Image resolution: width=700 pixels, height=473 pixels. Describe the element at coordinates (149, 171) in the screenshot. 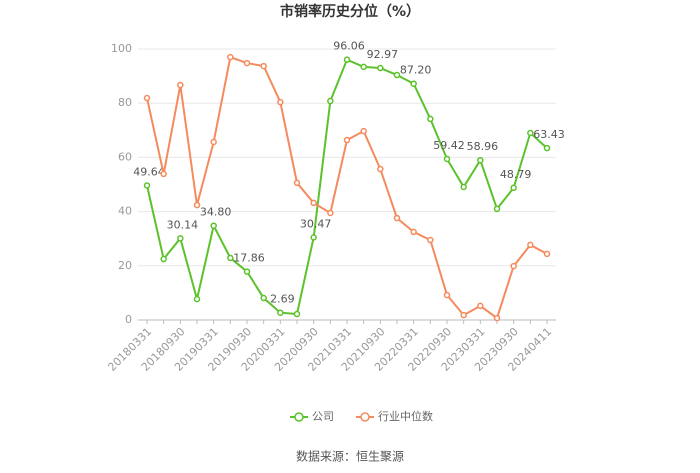

I see `data-label: 49.64` at that location.